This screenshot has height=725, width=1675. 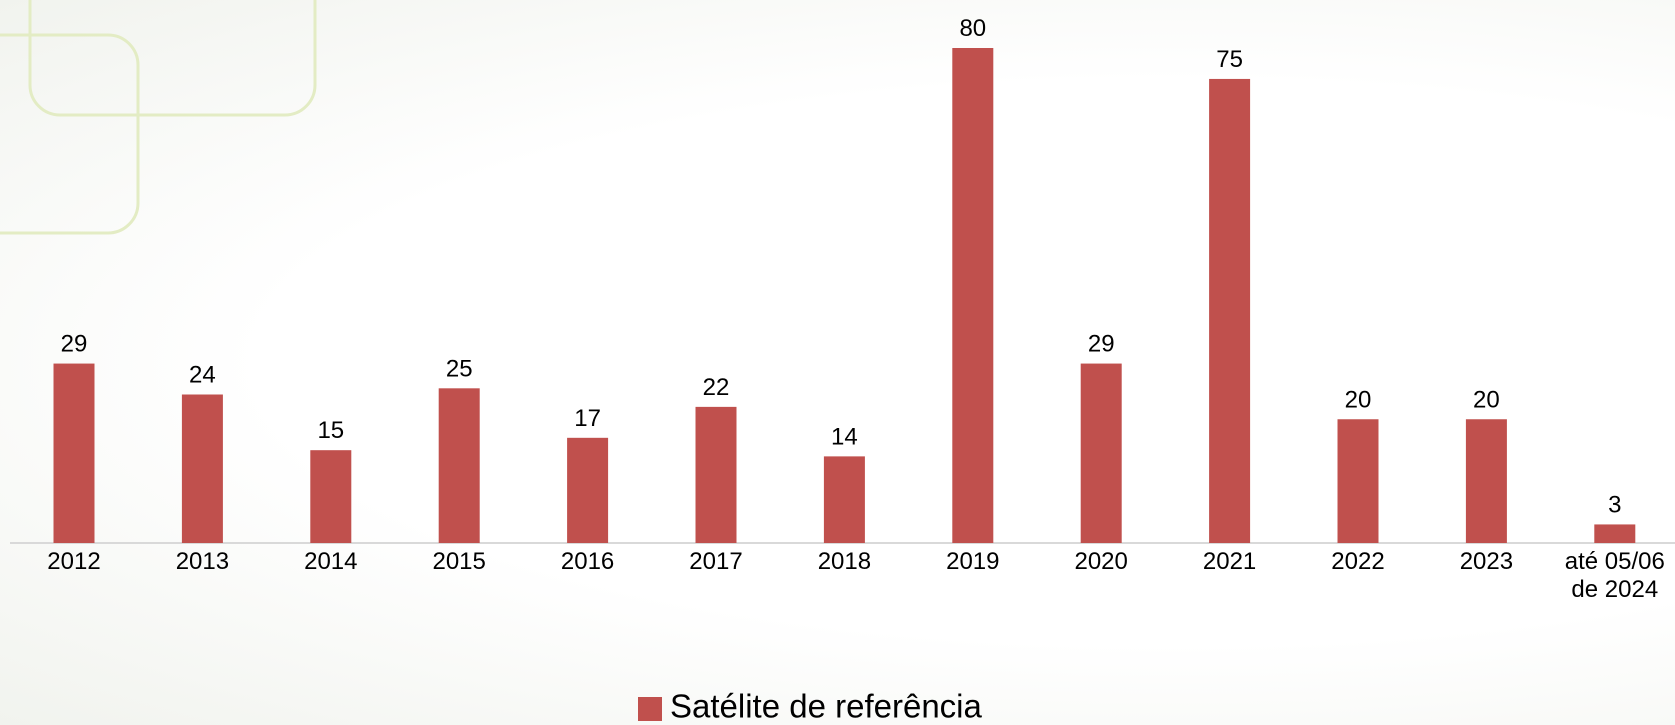 What do you see at coordinates (158, 117) in the screenshot?
I see `decoration` at bounding box center [158, 117].